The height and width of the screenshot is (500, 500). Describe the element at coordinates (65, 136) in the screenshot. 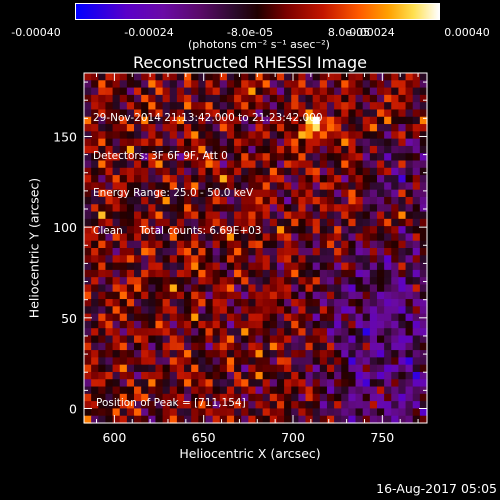

I see `y-tick-label: 150` at that location.